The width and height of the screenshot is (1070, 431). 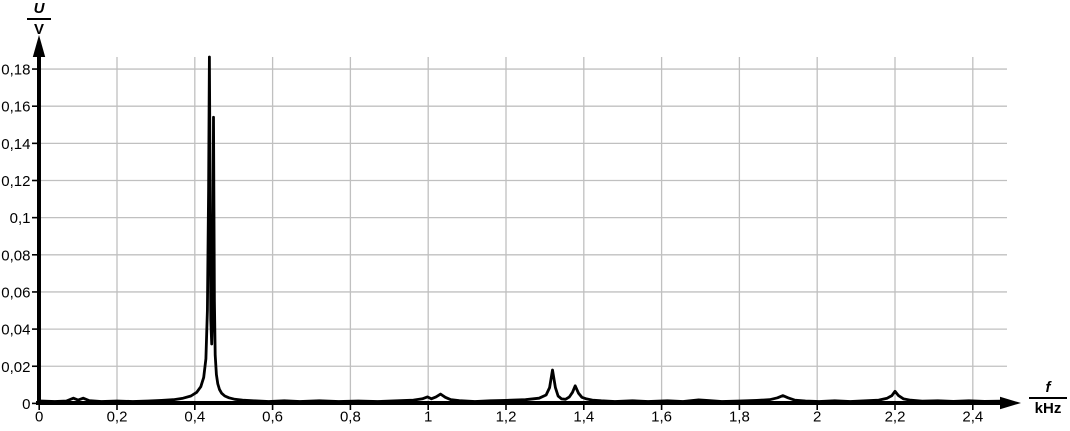 I want to click on x-tick-label: 0, so click(x=39, y=417).